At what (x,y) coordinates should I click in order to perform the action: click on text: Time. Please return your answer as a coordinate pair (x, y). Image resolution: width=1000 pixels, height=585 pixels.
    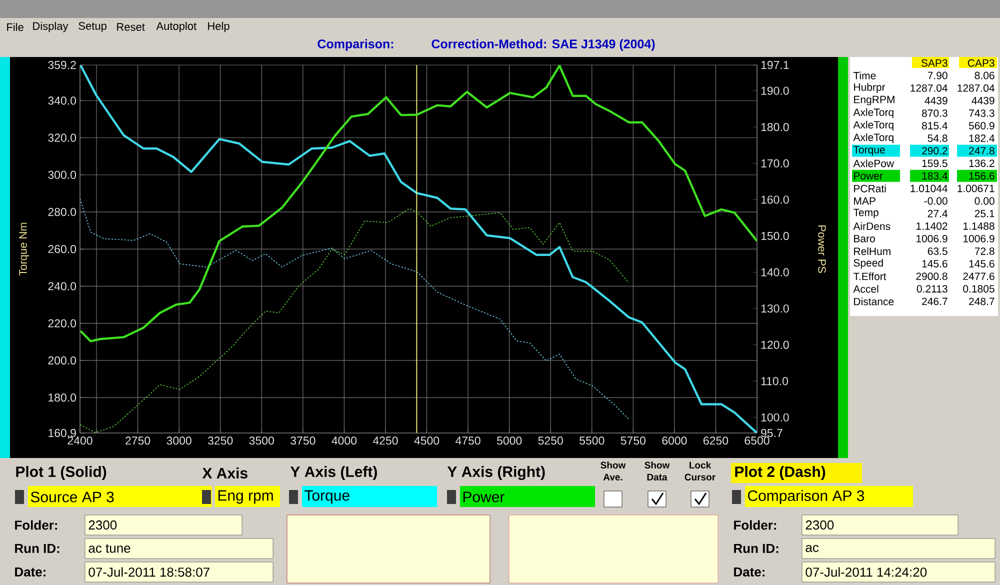
    Looking at the image, I should click on (864, 76).